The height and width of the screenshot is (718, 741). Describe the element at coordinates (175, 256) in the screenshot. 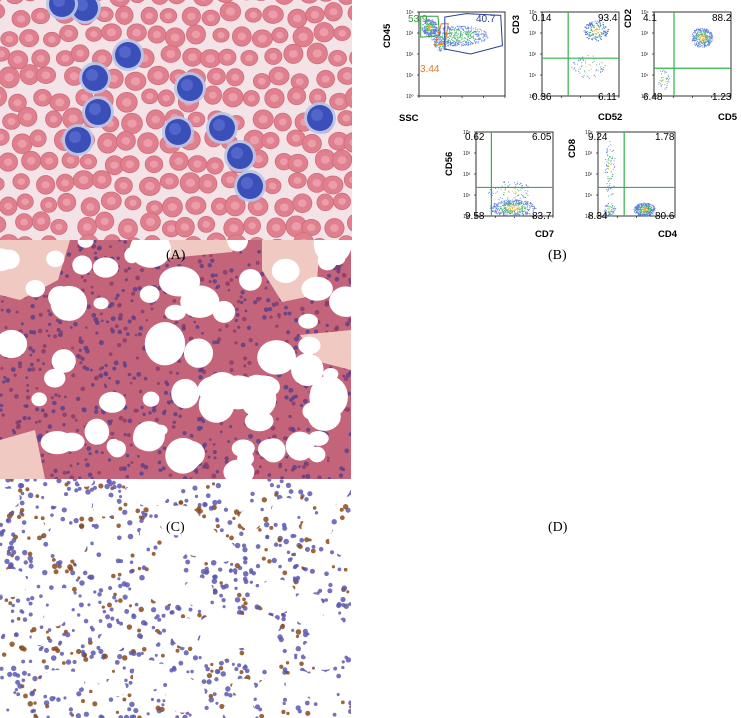

I see `panel-a-label: (A)` at that location.